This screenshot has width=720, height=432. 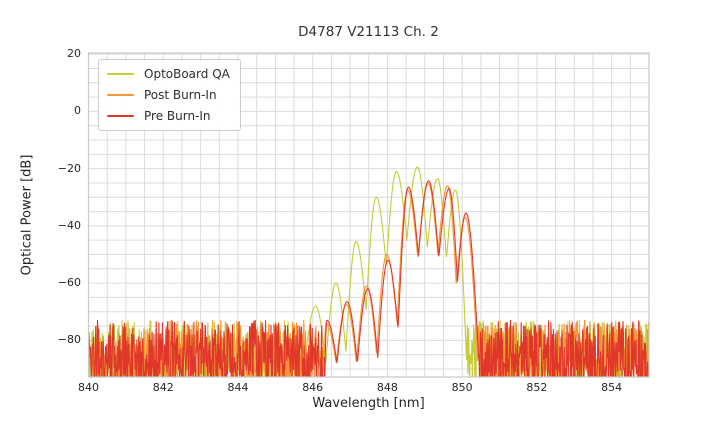 What do you see at coordinates (368, 403) in the screenshot?
I see `x-axis-label: Wavelength [nm]` at bounding box center [368, 403].